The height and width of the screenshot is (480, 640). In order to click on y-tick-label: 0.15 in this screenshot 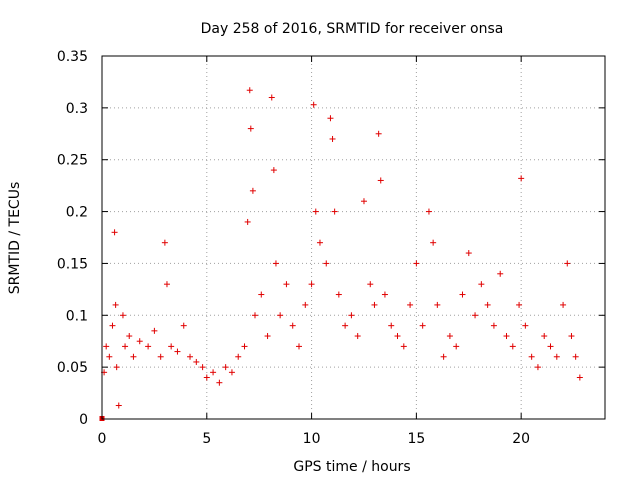, I will do `click(72, 264)`.